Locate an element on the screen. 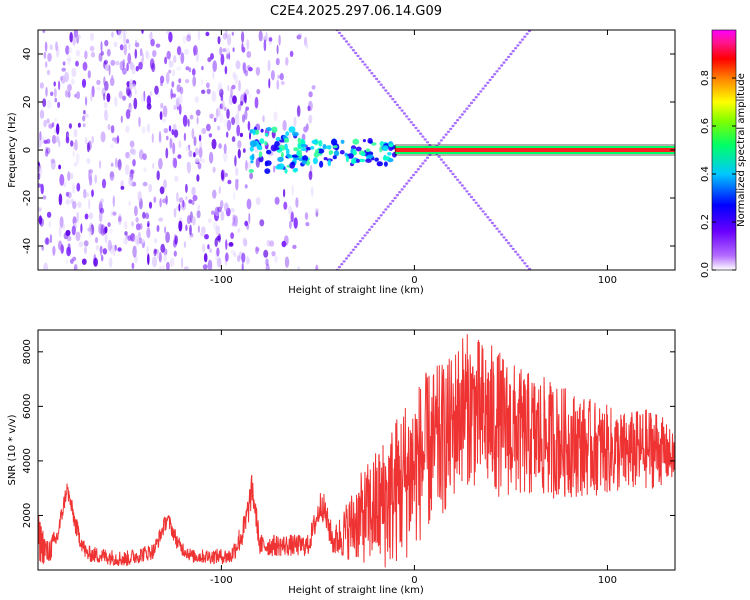 This screenshot has height=600, width=750. colorbar-tick-label: 0.2 is located at coordinates (705, 222).